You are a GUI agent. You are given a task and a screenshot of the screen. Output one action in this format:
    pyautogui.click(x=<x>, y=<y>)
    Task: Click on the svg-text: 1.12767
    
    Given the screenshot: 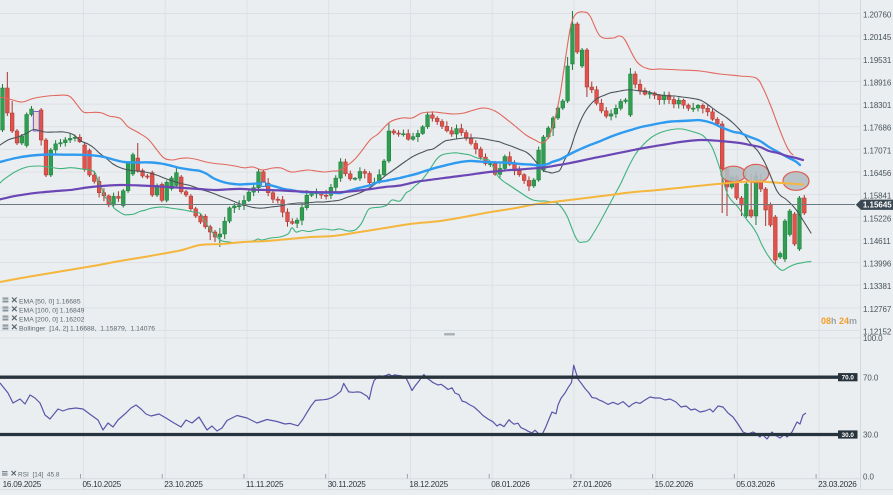 What is the action you would take?
    pyautogui.click(x=877, y=309)
    